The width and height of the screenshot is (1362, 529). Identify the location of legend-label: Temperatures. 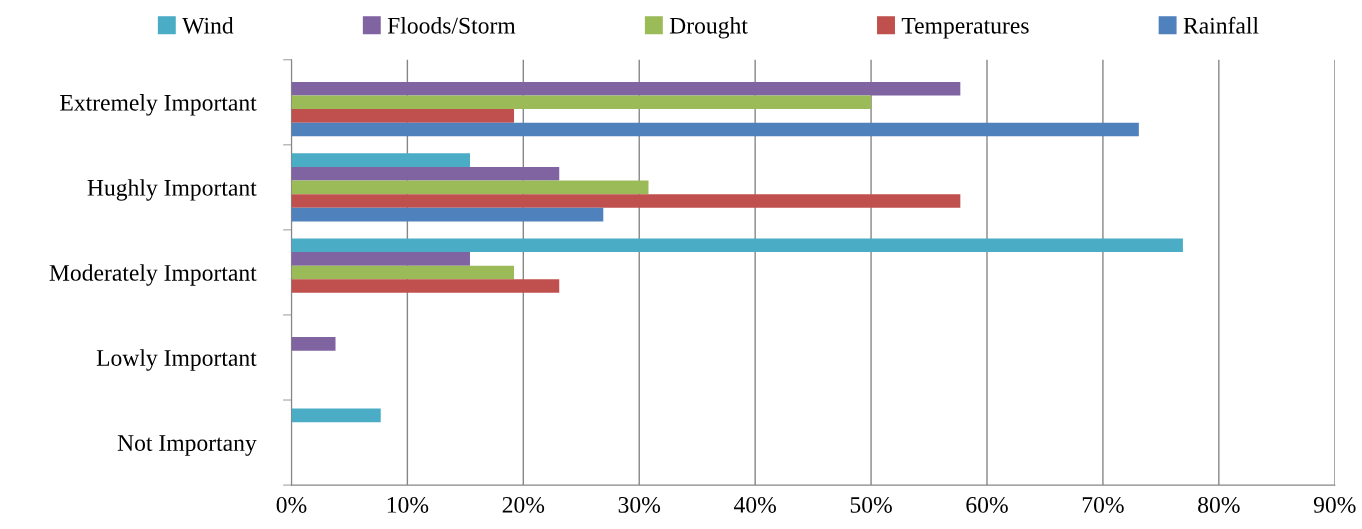
(965, 28).